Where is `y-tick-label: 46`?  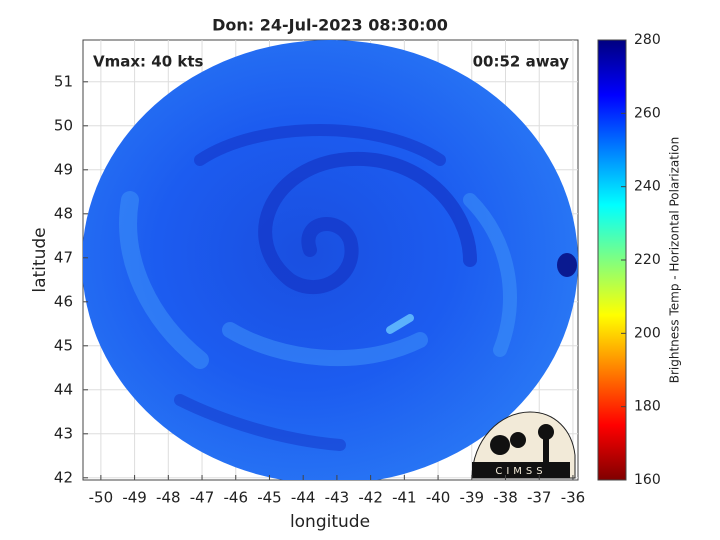
y-tick-label: 46 is located at coordinates (63, 301).